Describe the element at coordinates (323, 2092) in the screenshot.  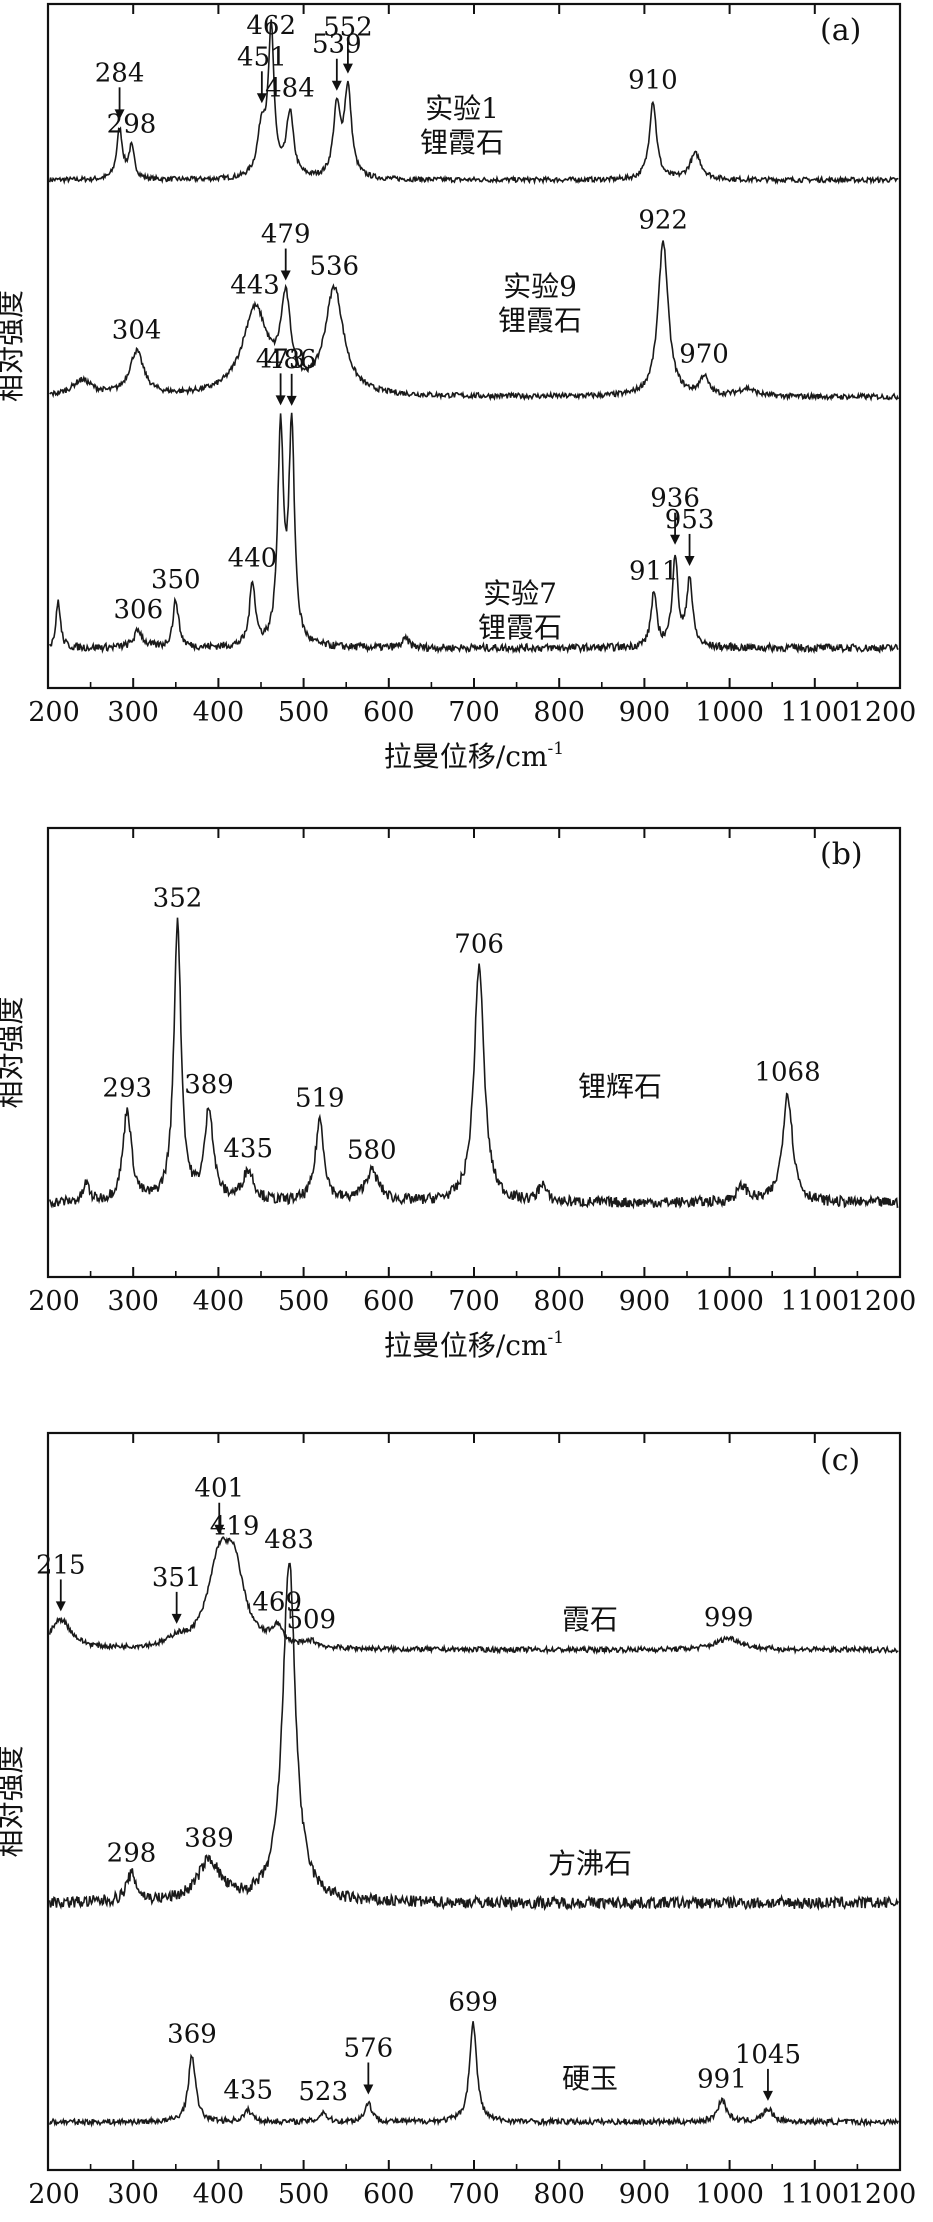
I see `peak-label: 523` at that location.